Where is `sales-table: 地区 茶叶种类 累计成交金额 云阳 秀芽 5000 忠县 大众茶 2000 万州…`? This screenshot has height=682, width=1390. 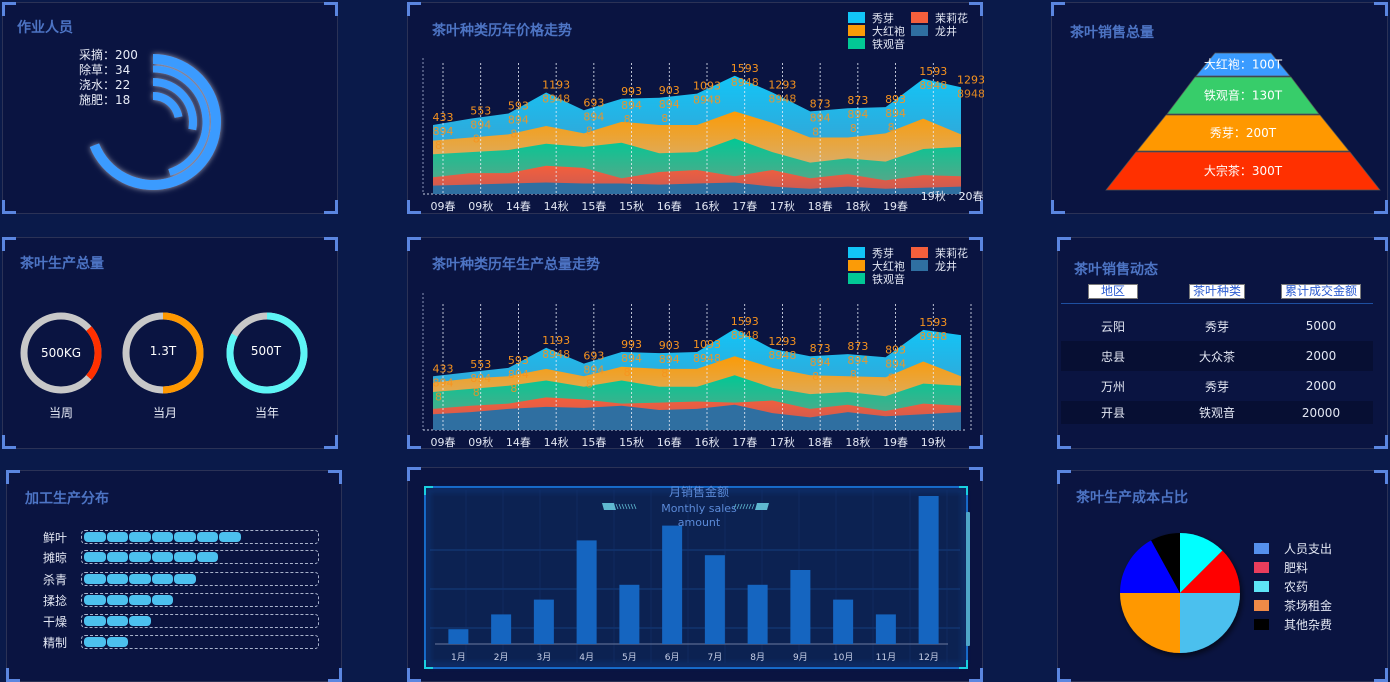 sales-table: 地区 茶叶种类 累计成交金额 云阳 秀芽 5000 忠县 大众茶 2000 万州… is located at coordinates (1217, 354).